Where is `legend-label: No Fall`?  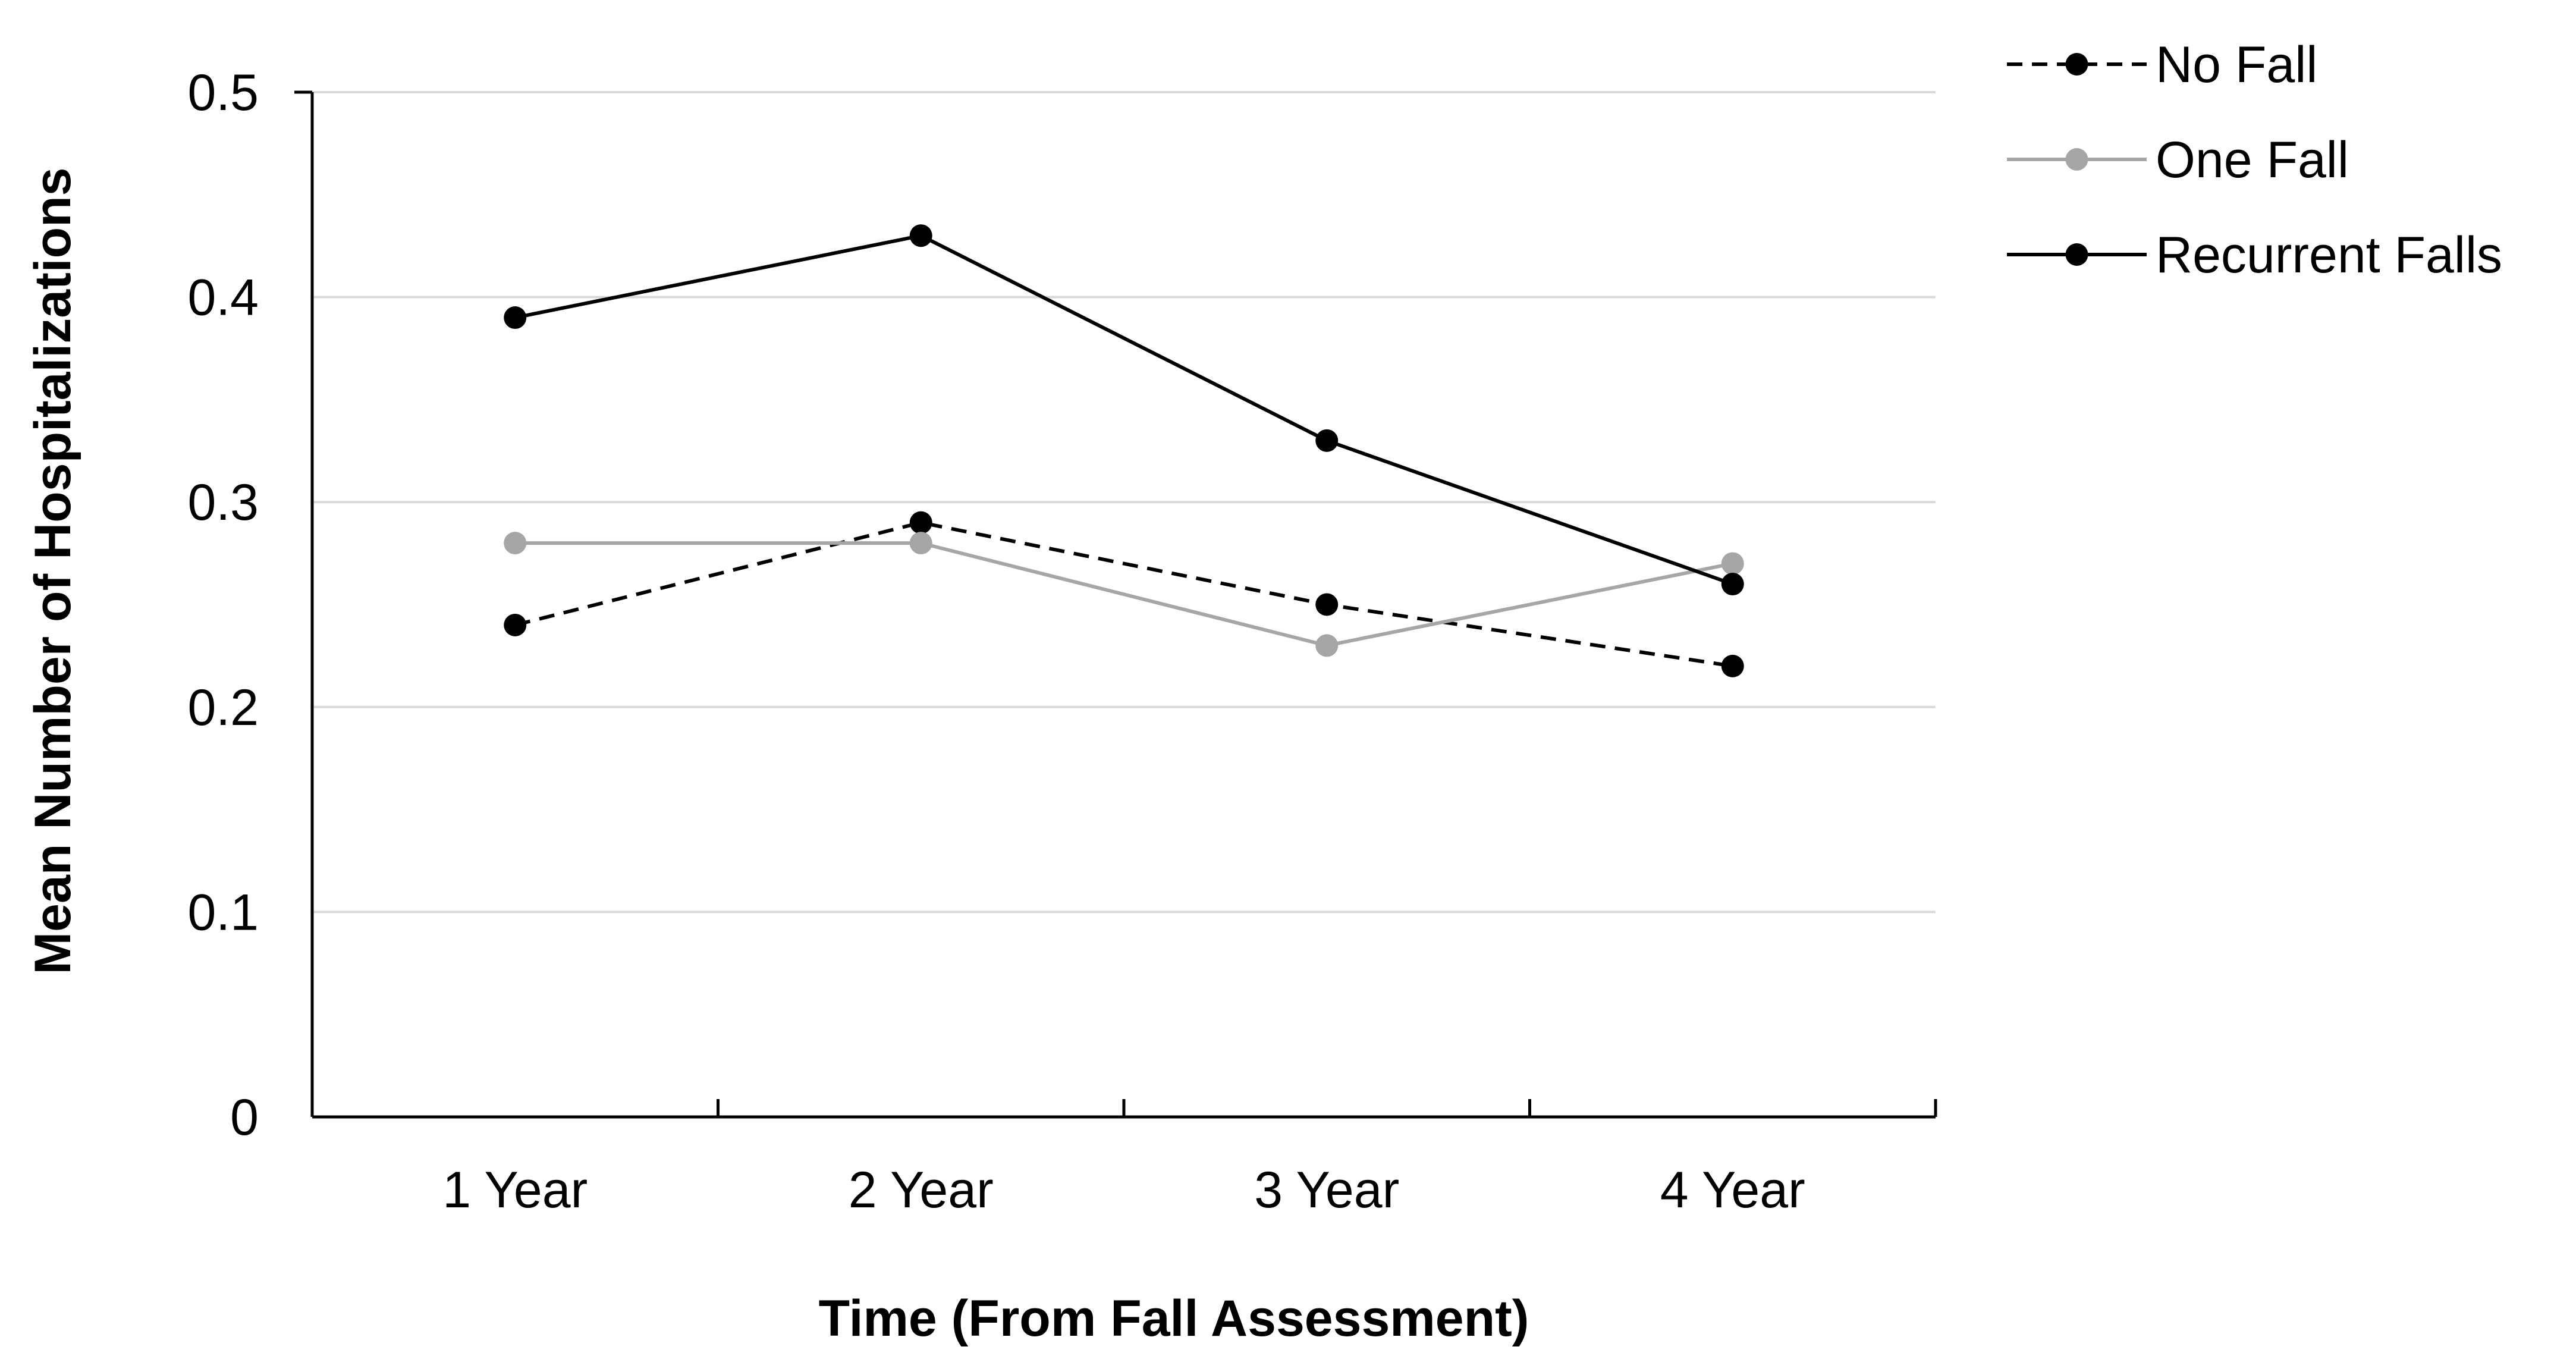
legend-label: No Fall is located at coordinates (2236, 64).